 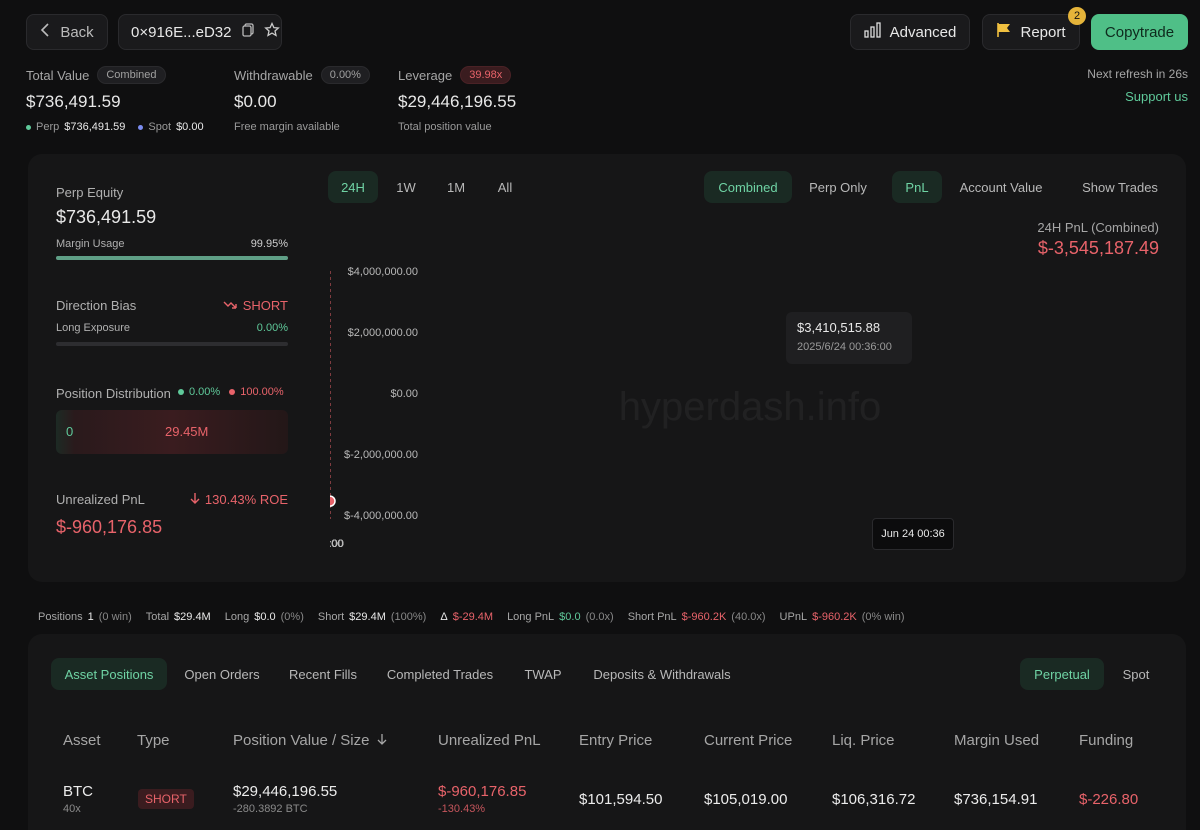 What do you see at coordinates (1004, 32) in the screenshot?
I see `flag-icon` at bounding box center [1004, 32].